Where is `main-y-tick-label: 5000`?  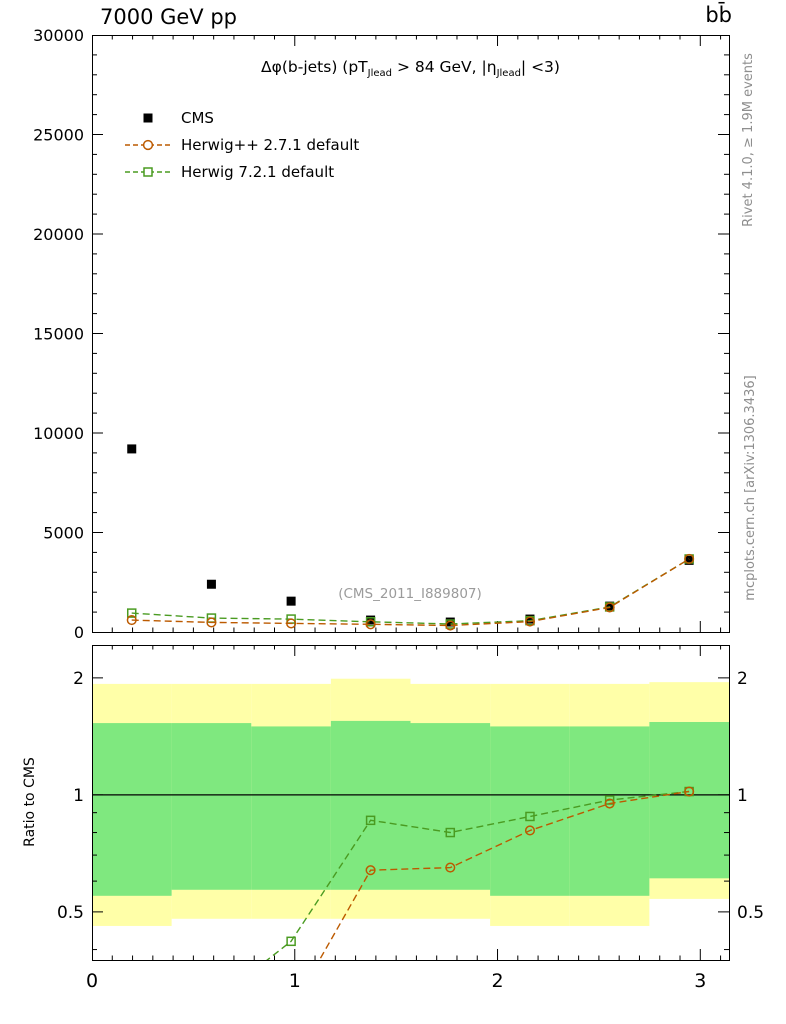
main-y-tick-label: 5000 is located at coordinates (63, 533).